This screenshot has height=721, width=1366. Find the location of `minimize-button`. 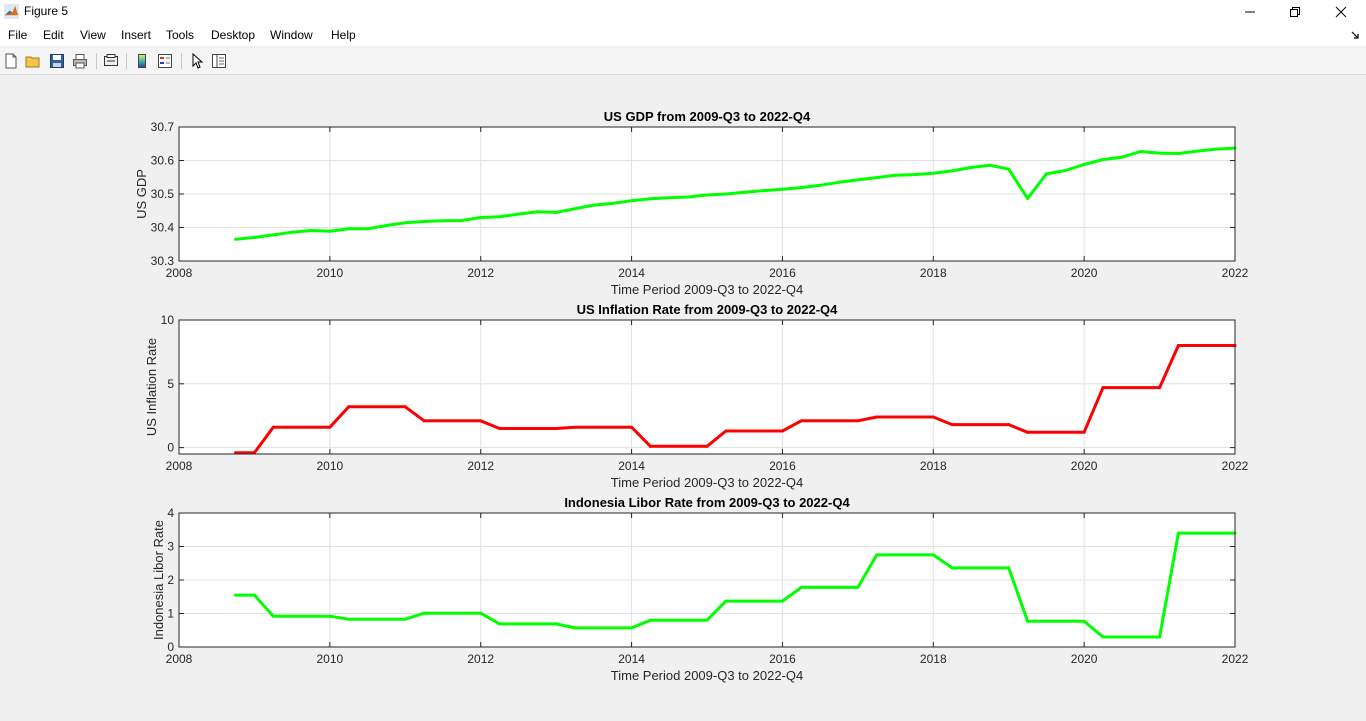

minimize-button is located at coordinates (1250, 12).